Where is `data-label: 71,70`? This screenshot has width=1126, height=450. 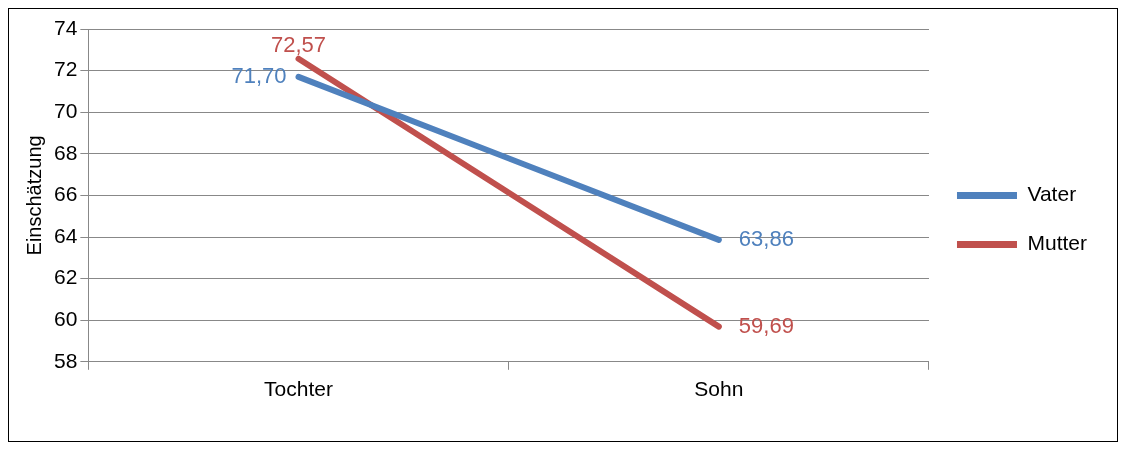 data-label: 71,70 is located at coordinates (259, 75).